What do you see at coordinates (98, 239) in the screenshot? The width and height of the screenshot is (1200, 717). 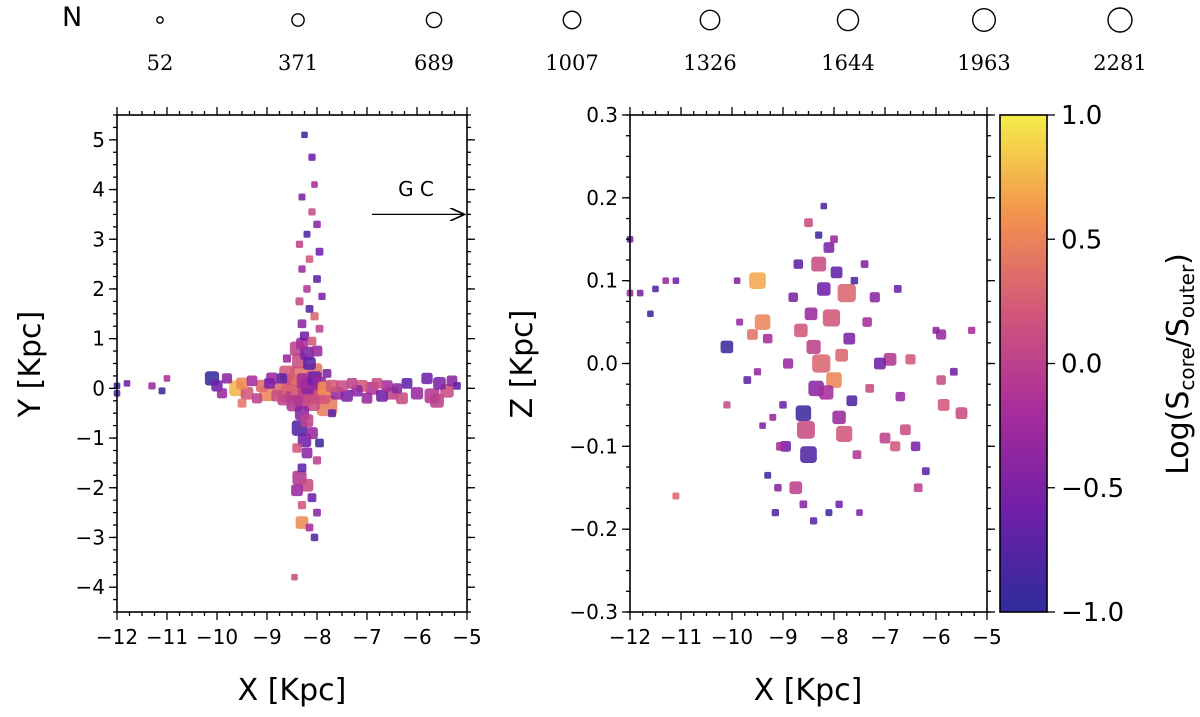 I see `xy-y-tick-label: 3` at bounding box center [98, 239].